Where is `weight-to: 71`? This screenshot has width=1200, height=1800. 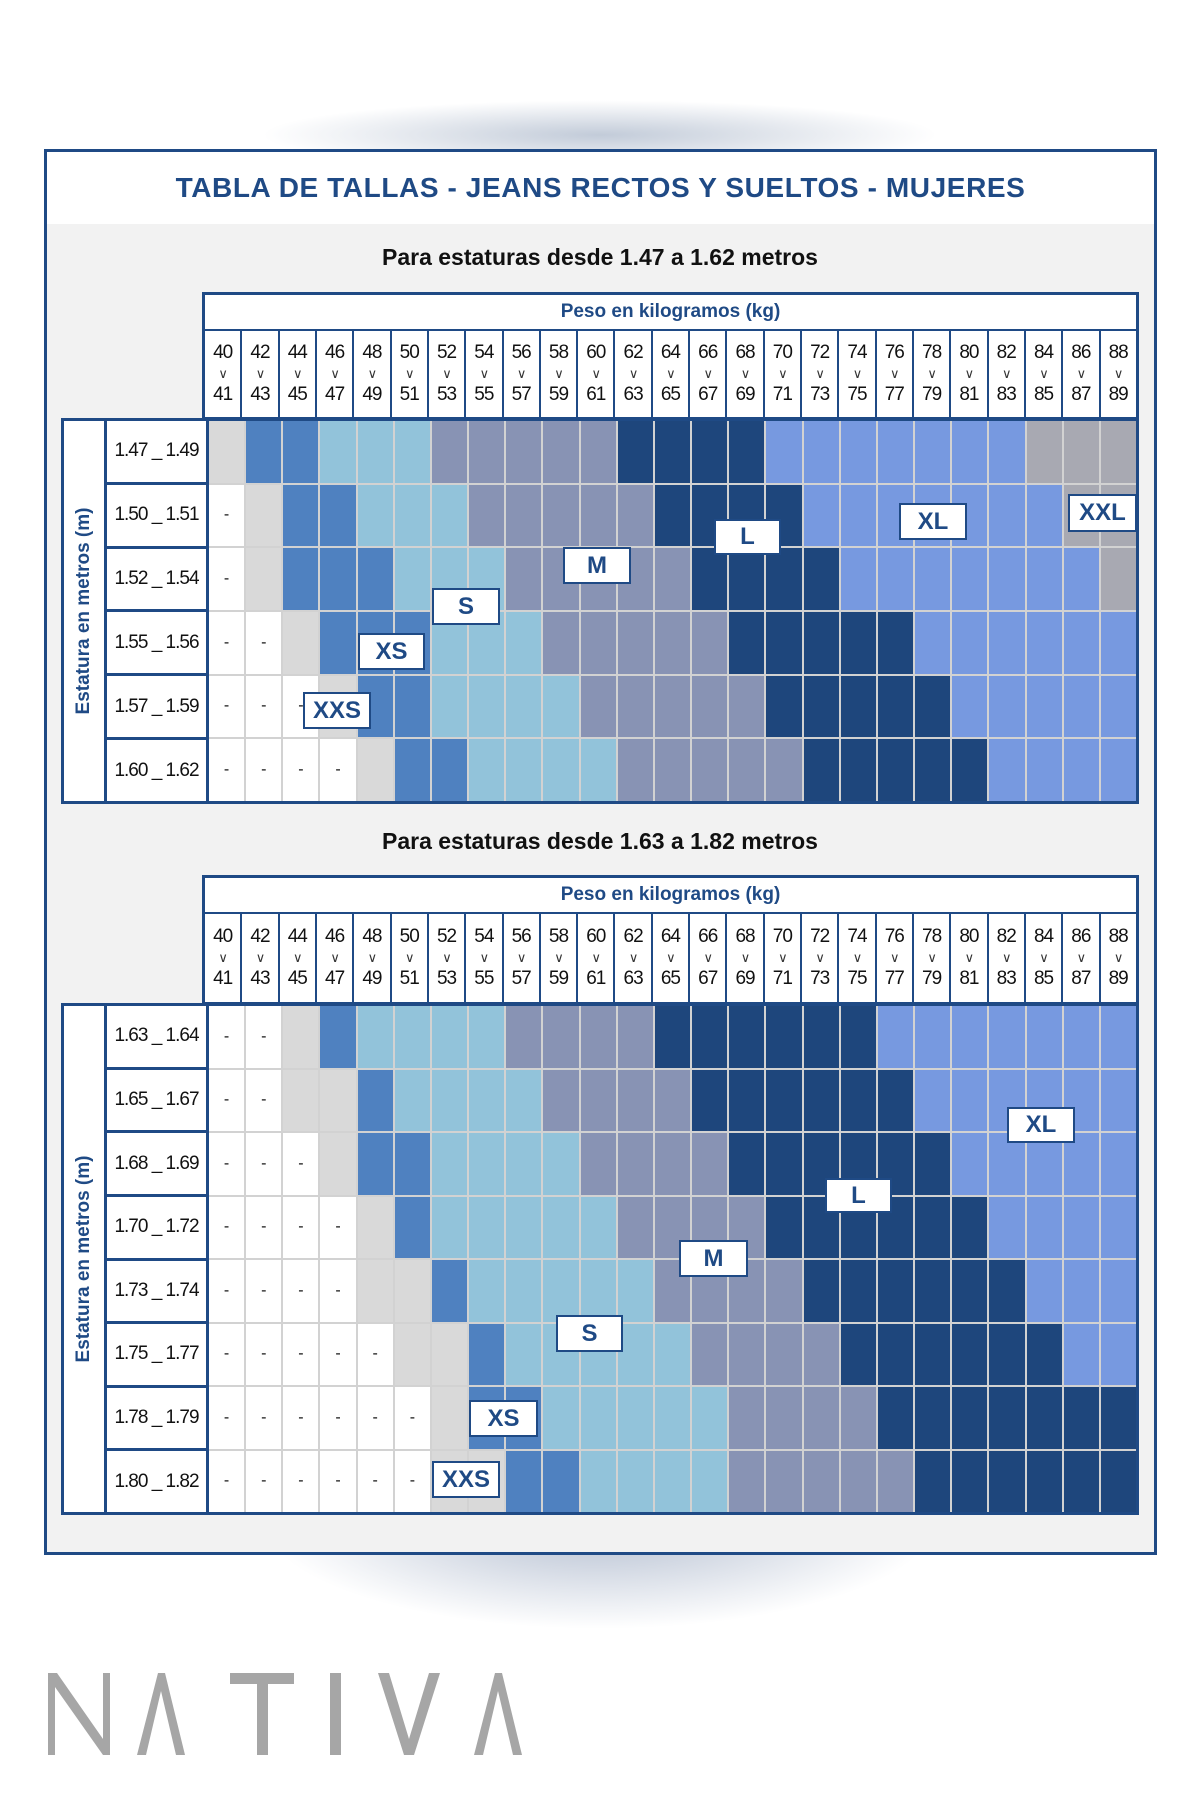 weight-to: 71 is located at coordinates (782, 394).